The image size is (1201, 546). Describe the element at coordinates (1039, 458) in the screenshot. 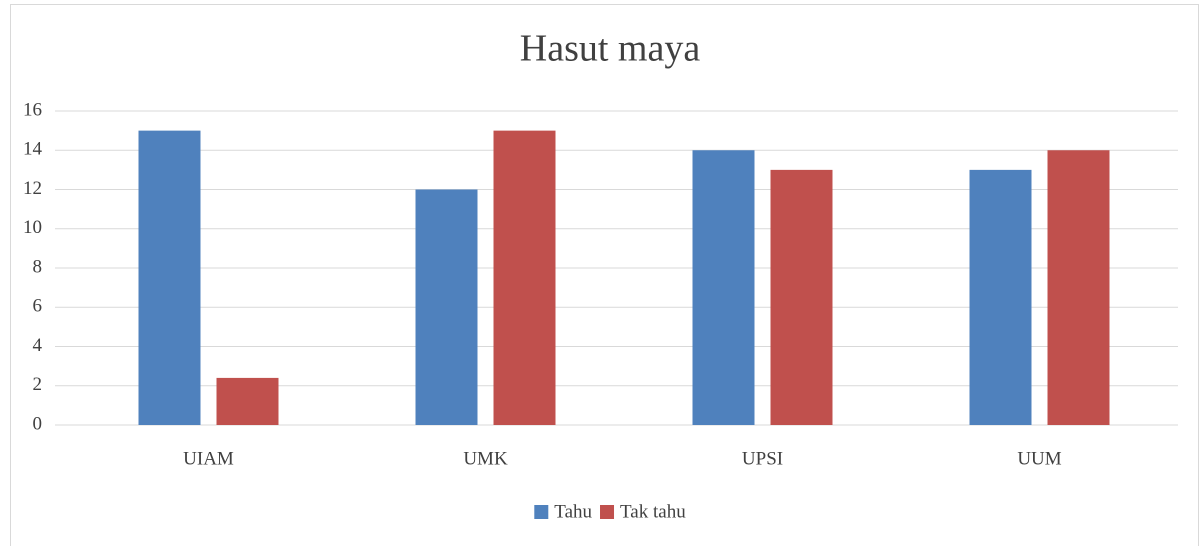

I see `x-tick-label: UUM` at that location.